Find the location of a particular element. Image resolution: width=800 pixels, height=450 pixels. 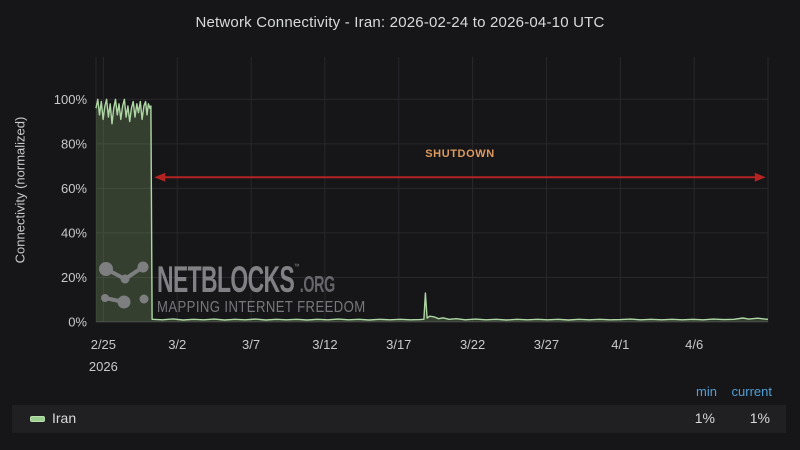

x-tick-label: 3/22 is located at coordinates (472, 344).